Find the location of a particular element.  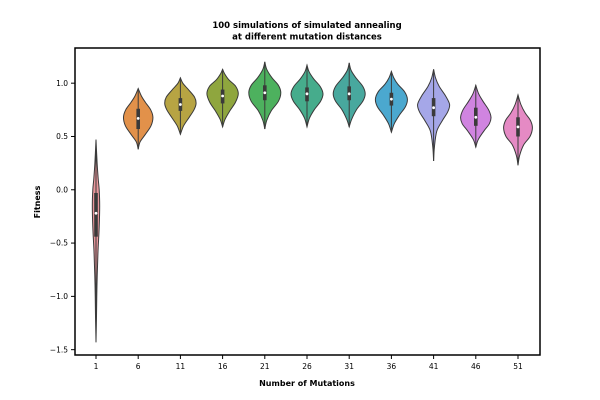

y-axis-label: Fitness is located at coordinates (37, 201).